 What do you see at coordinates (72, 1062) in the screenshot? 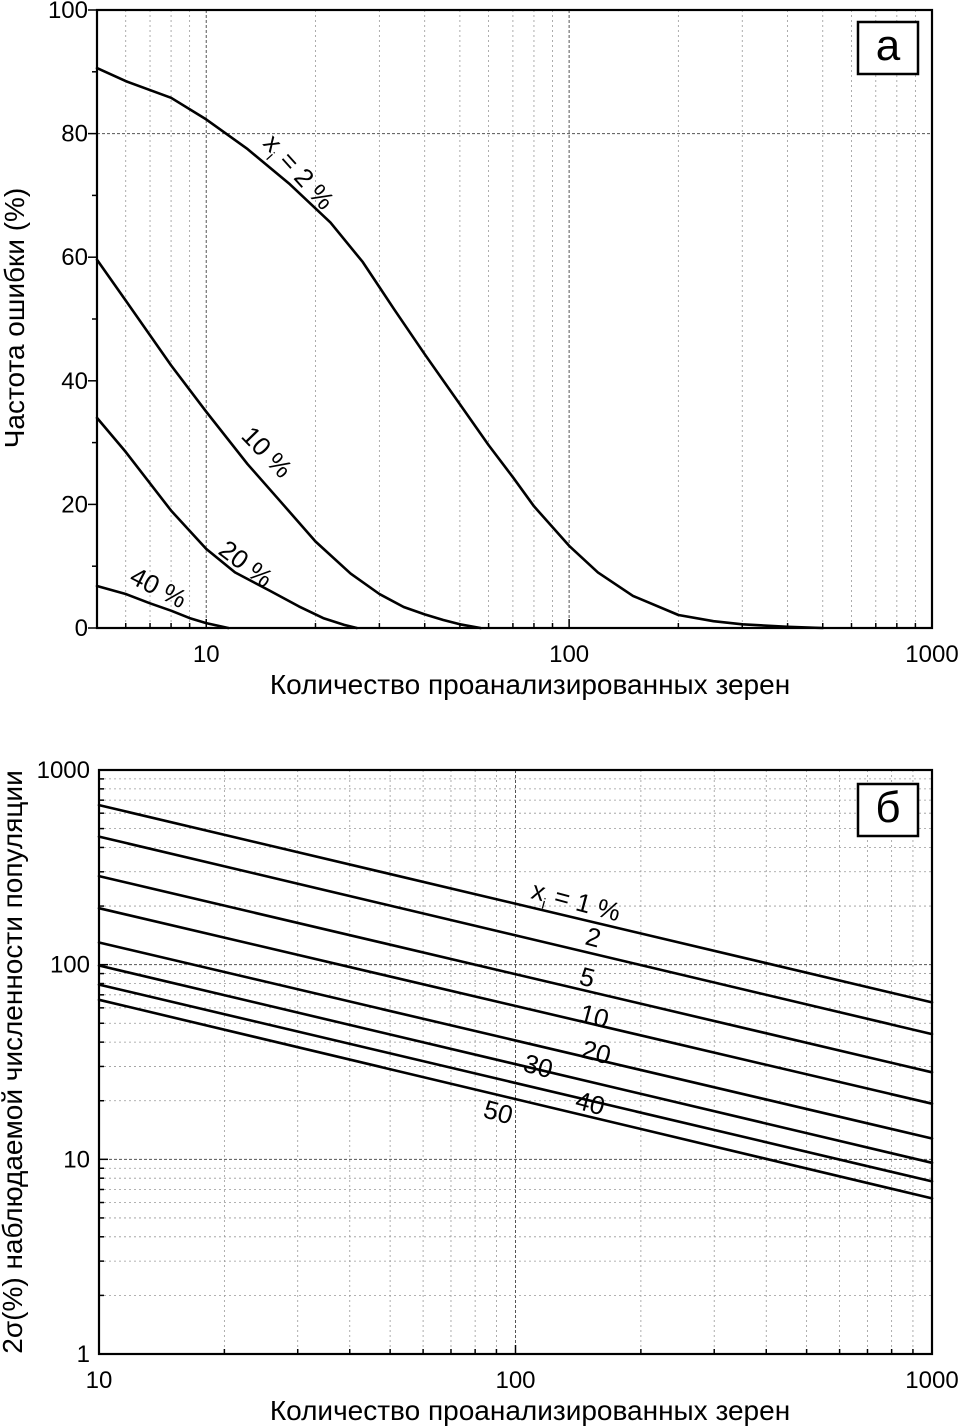
I see `y-axis: 1 10 100 1000` at bounding box center [72, 1062].